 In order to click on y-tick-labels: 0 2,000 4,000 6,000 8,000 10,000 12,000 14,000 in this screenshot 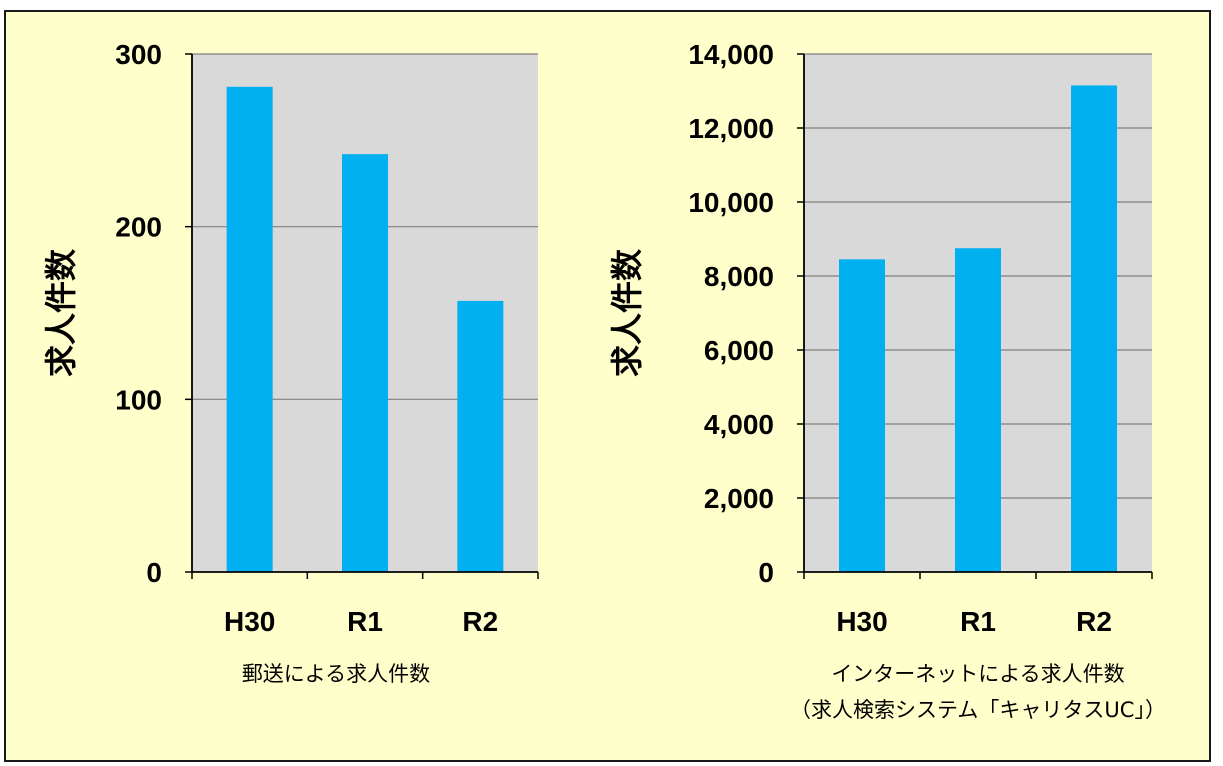, I will do `click(731, 313)`.